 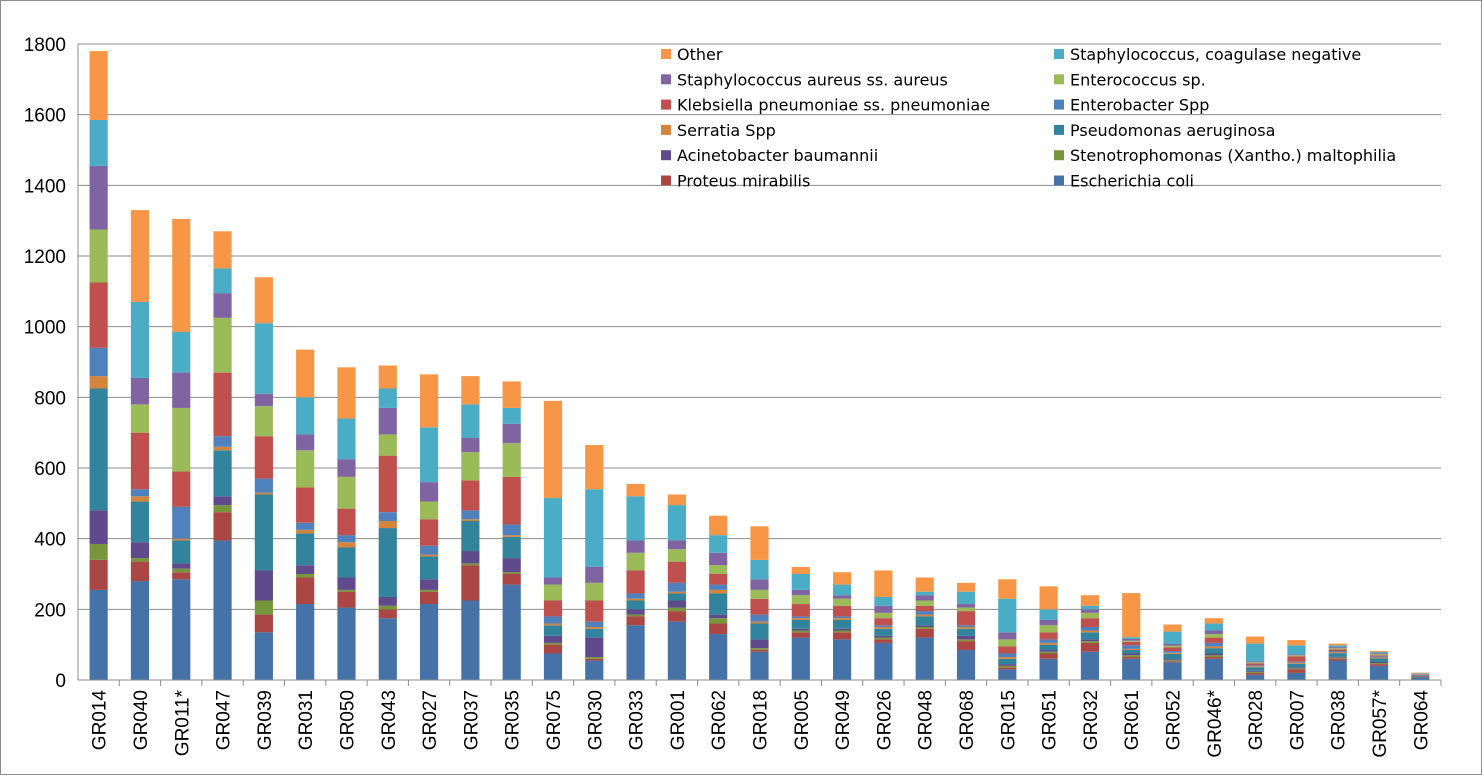 What do you see at coordinates (182, 722) in the screenshot?
I see `x-tick-label: GR011*` at bounding box center [182, 722].